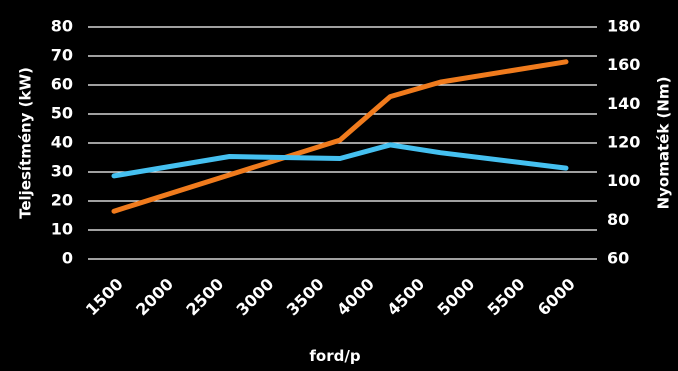 This screenshot has height=371, width=678. What do you see at coordinates (455, 296) in the screenshot?
I see `x-tick-label: 5000` at bounding box center [455, 296].